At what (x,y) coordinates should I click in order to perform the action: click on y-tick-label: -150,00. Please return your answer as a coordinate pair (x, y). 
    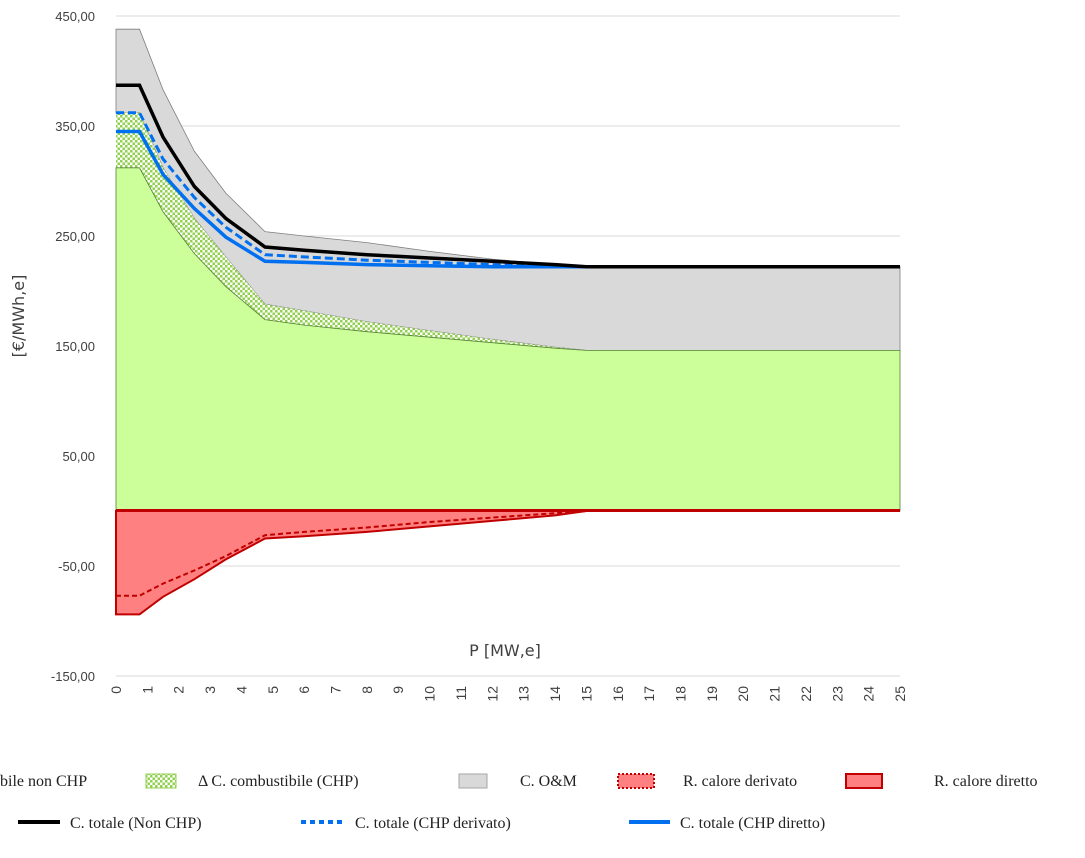
    Looking at the image, I should click on (73, 676).